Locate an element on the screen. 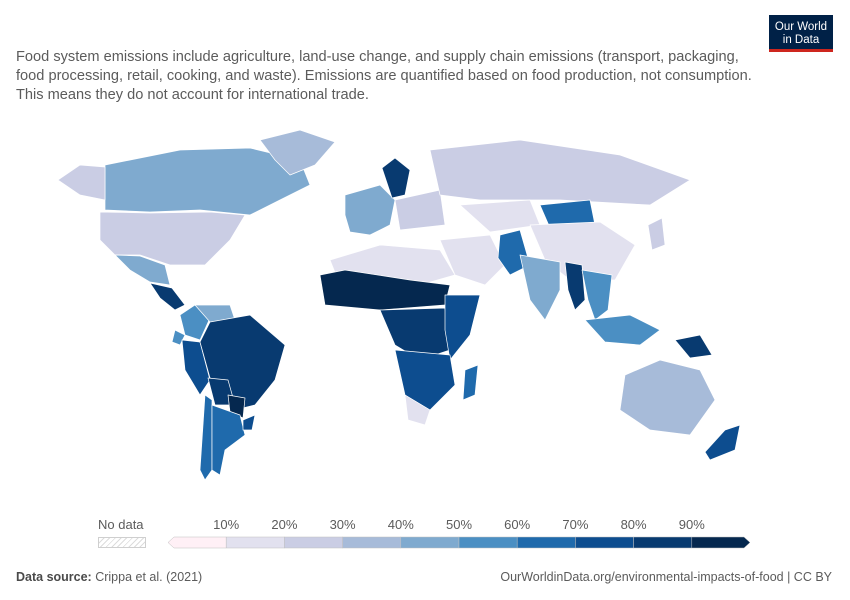 Image resolution: width=850 pixels, height=600 pixels. region-united-states is located at coordinates (172, 238).